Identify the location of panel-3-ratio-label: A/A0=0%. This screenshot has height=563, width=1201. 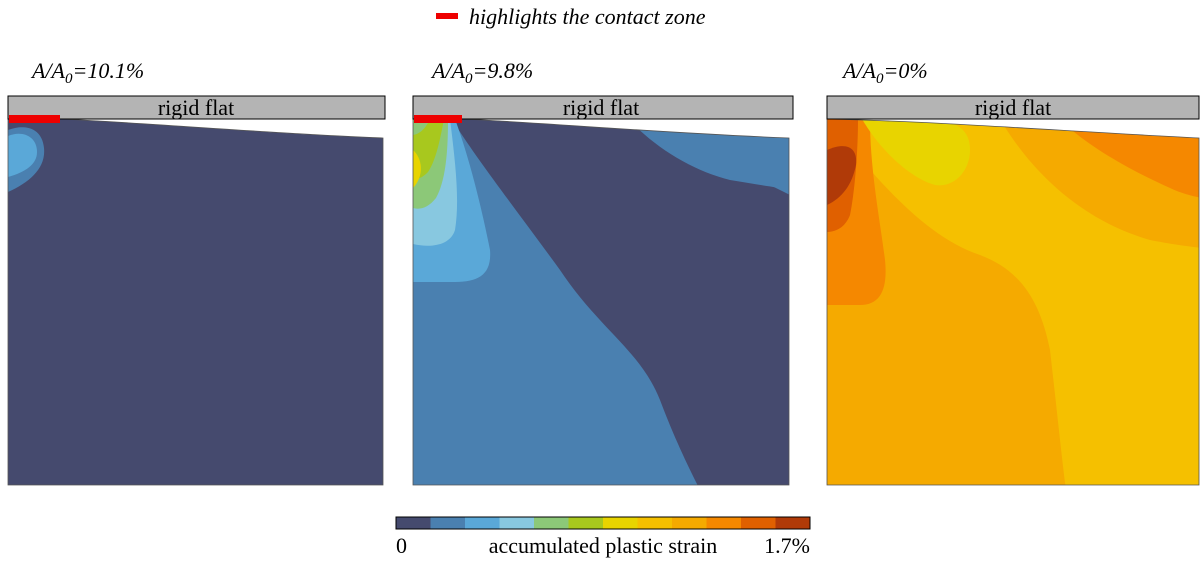
(884, 72).